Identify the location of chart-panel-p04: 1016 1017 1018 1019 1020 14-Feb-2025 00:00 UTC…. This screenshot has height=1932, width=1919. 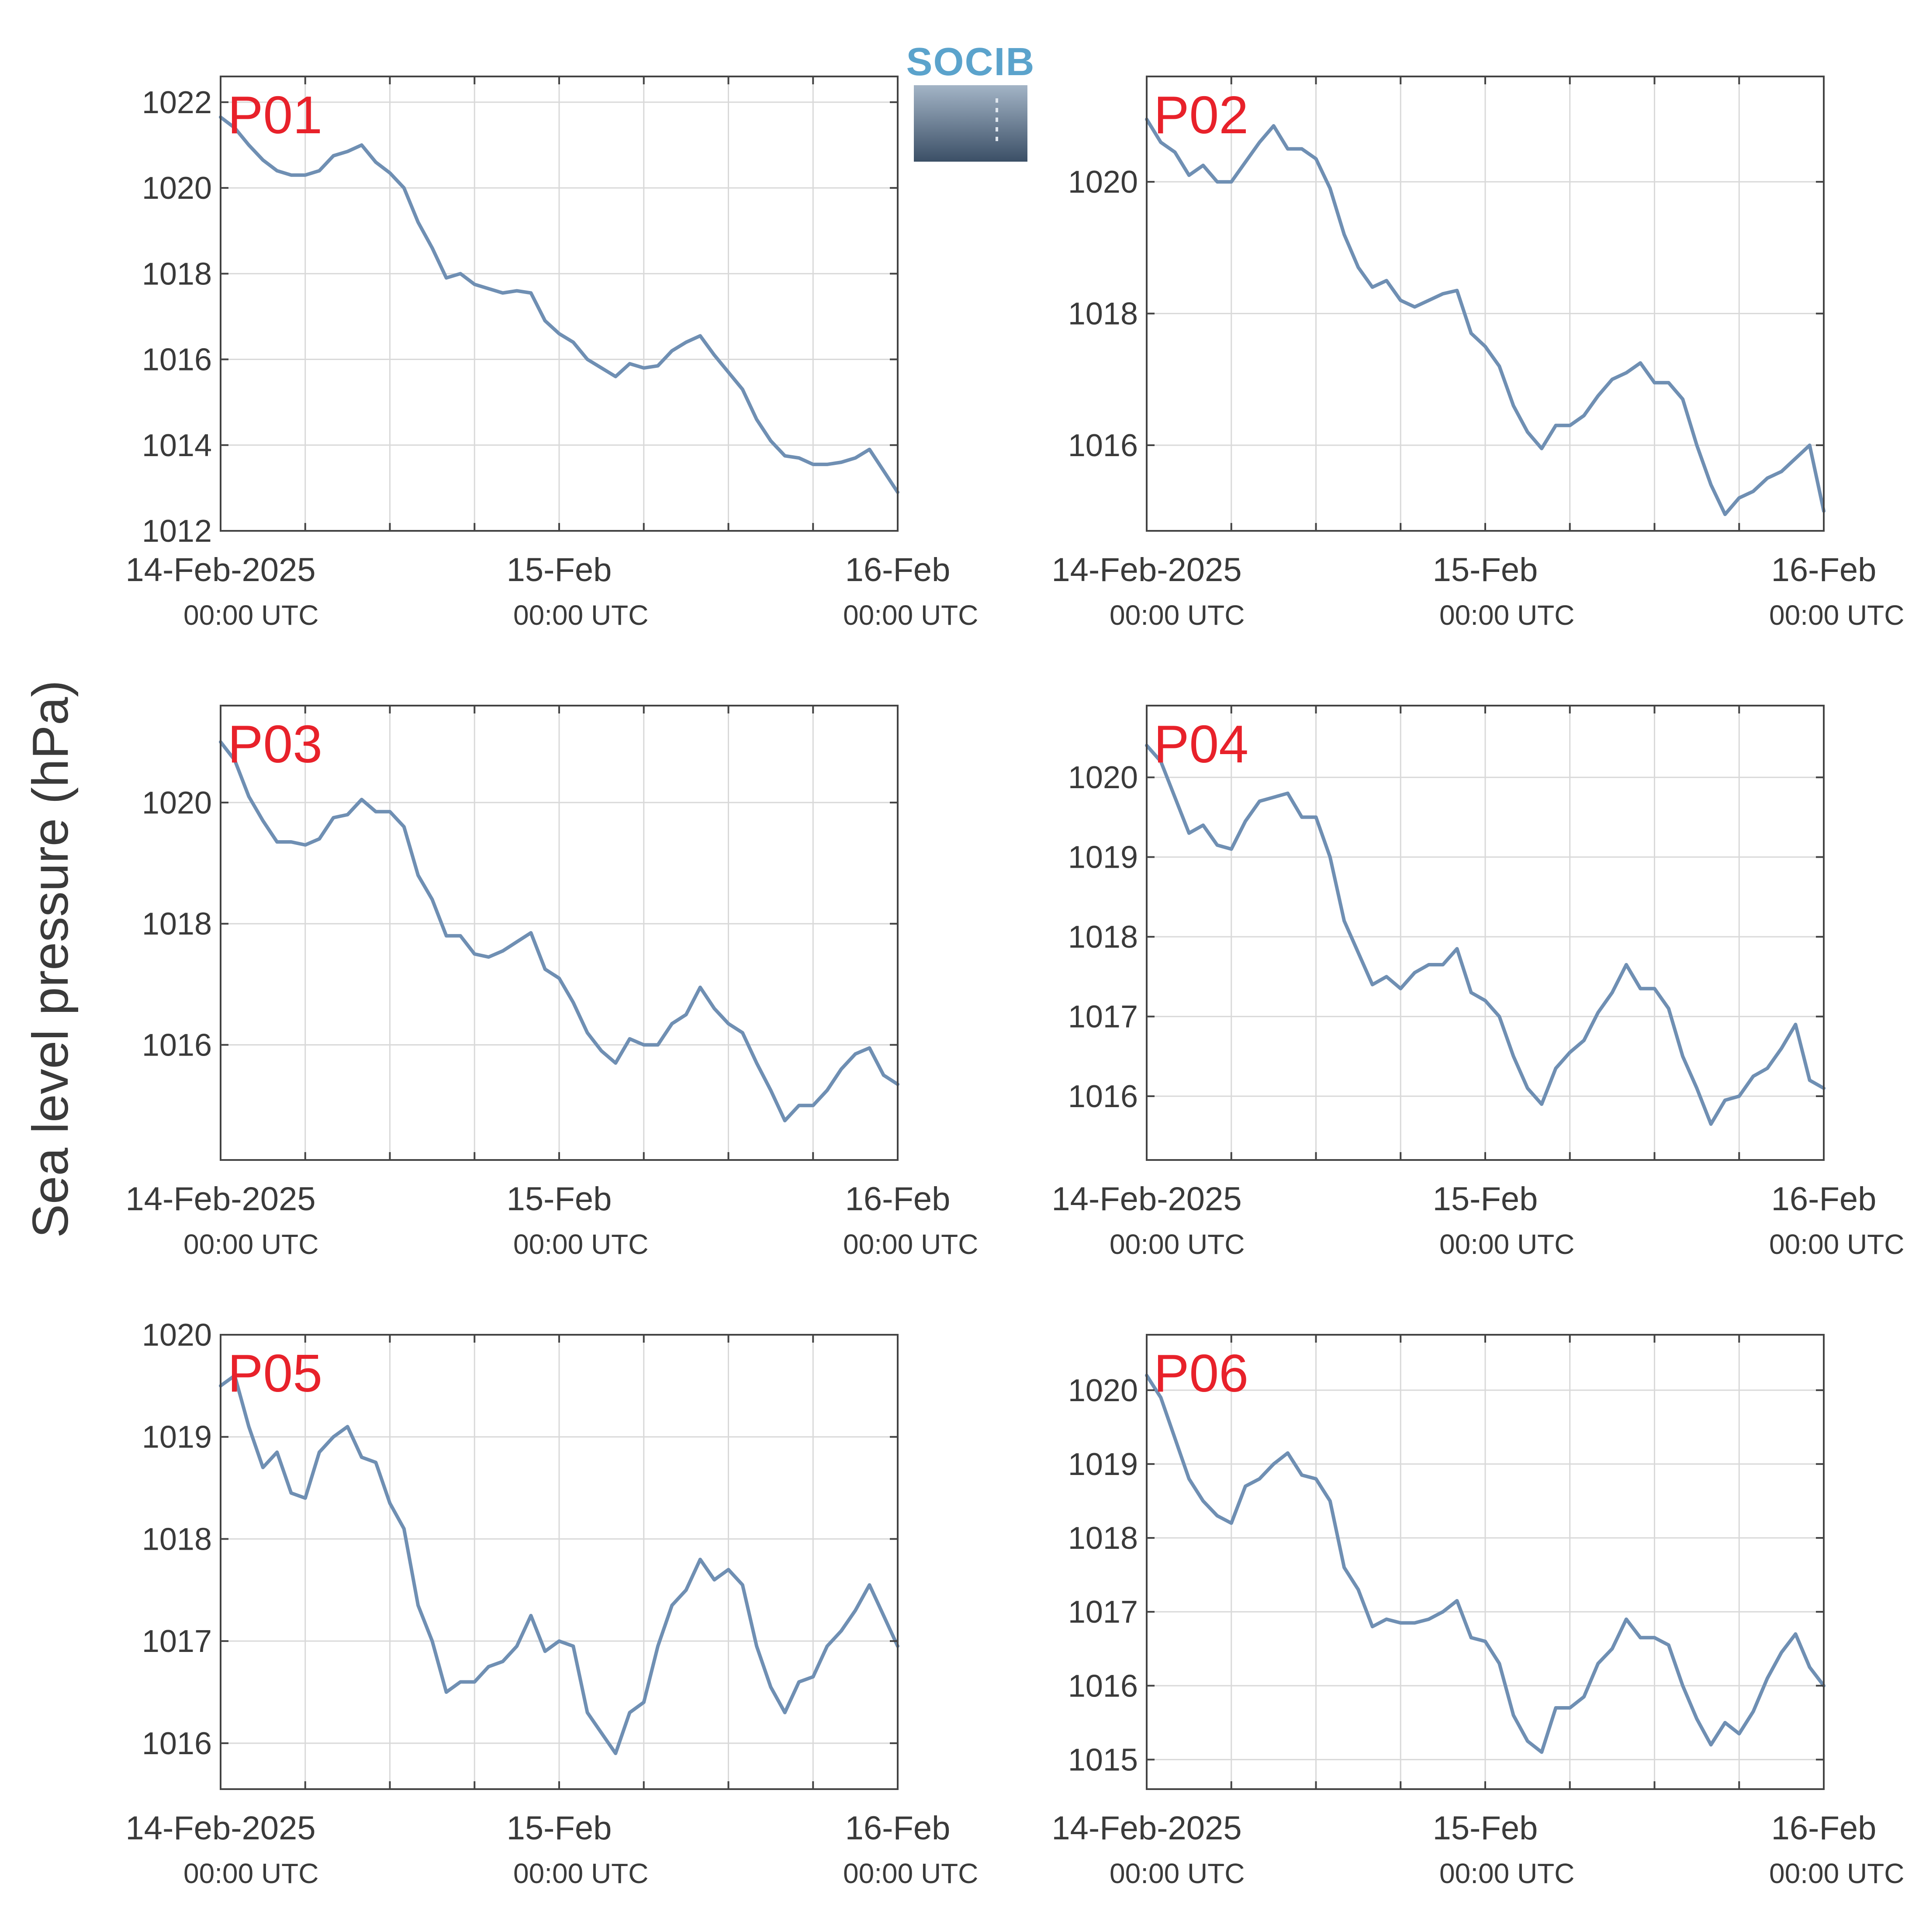
(1477, 982).